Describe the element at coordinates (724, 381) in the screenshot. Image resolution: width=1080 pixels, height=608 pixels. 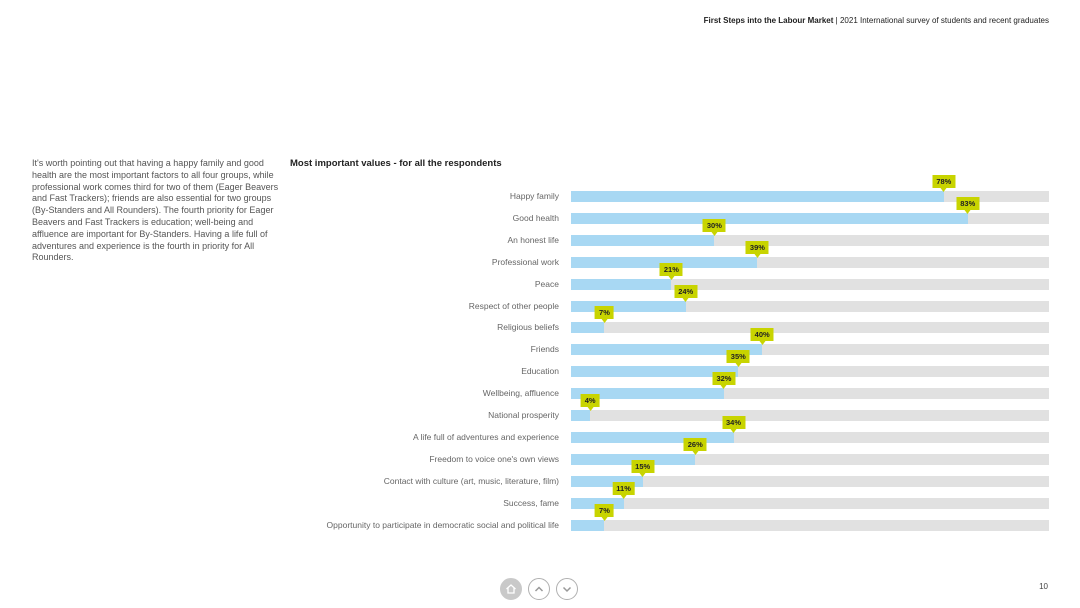
I see `value-label: 32%` at that location.